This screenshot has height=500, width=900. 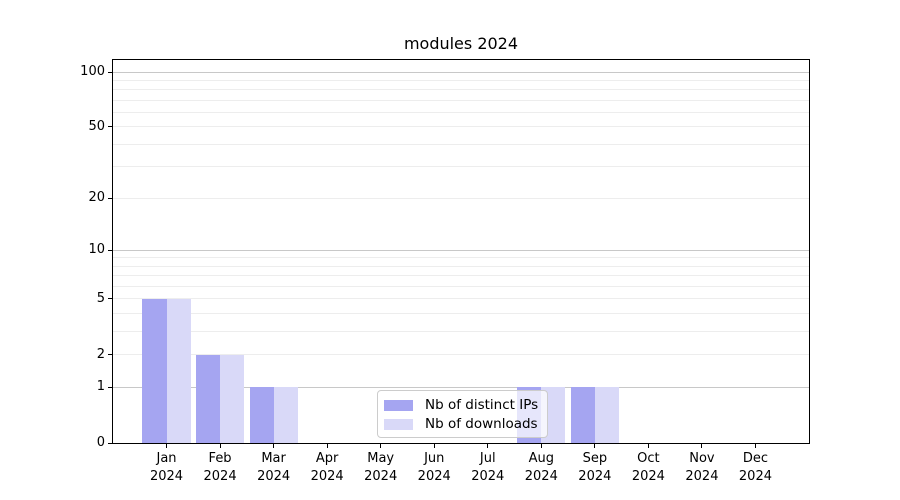 What do you see at coordinates (220, 467) in the screenshot?
I see `x-tick-label-feb: Feb 2024` at bounding box center [220, 467].